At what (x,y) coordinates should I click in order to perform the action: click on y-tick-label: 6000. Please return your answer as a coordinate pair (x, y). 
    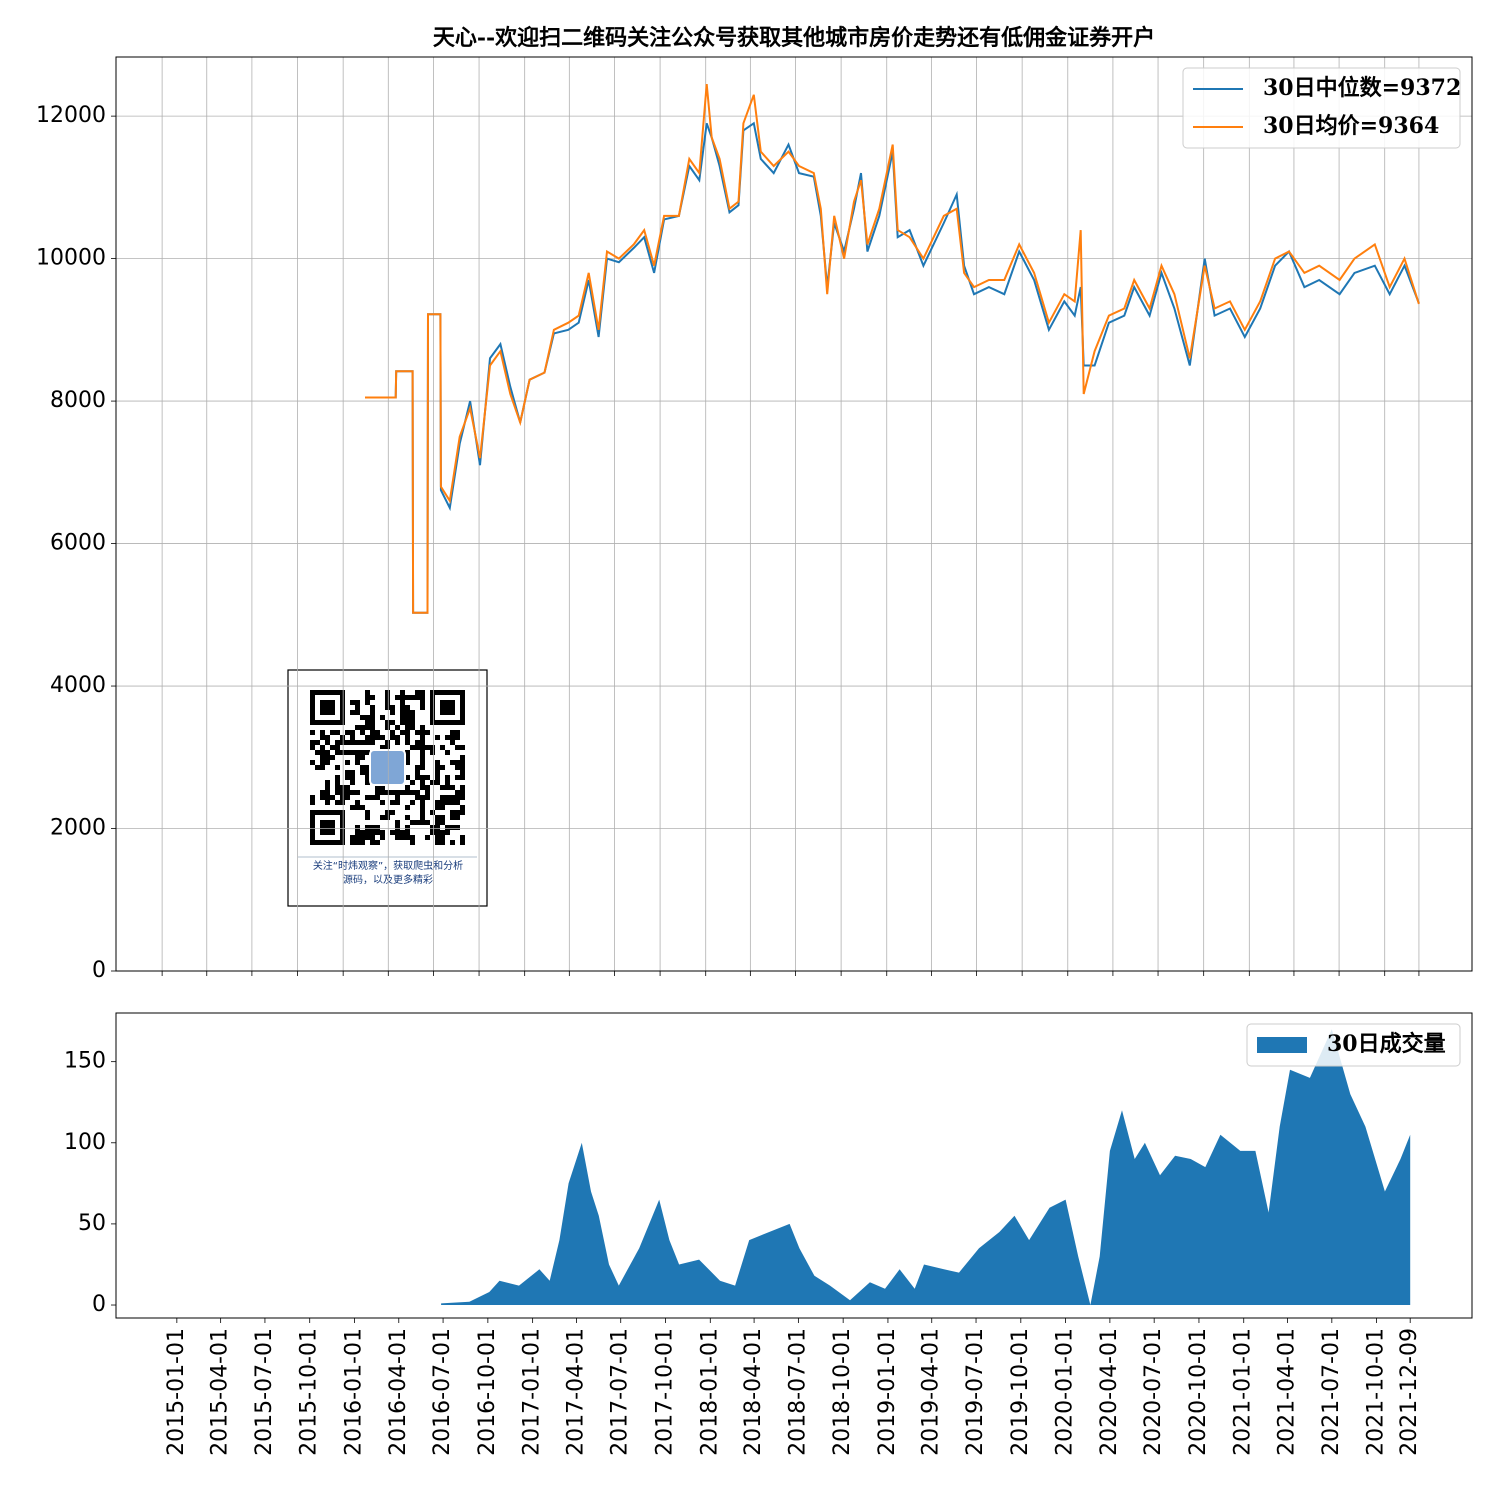
    Looking at the image, I should click on (78, 543).